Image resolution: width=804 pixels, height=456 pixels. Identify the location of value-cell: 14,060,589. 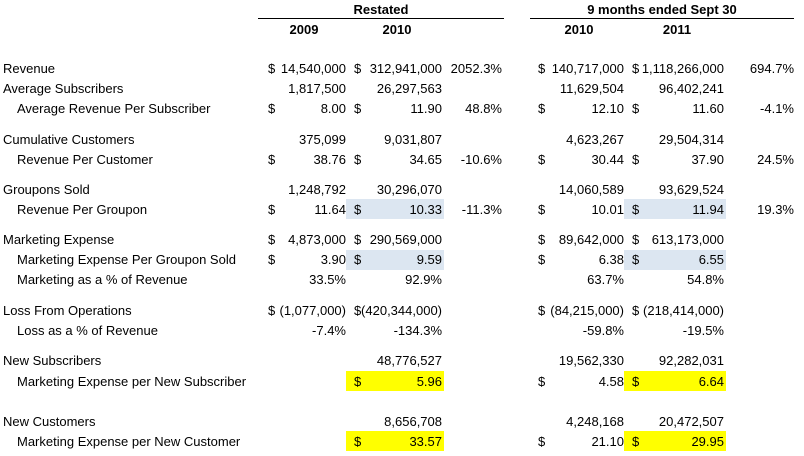
(591, 189).